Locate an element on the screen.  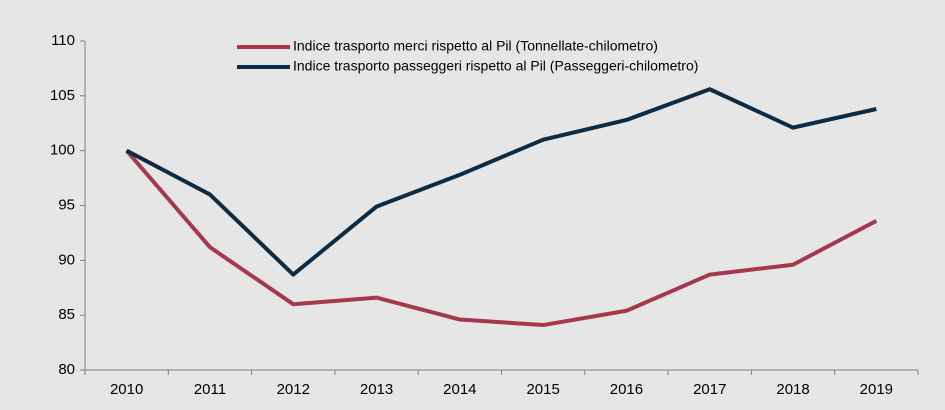
y-tick-label: 100 is located at coordinates (62, 150).